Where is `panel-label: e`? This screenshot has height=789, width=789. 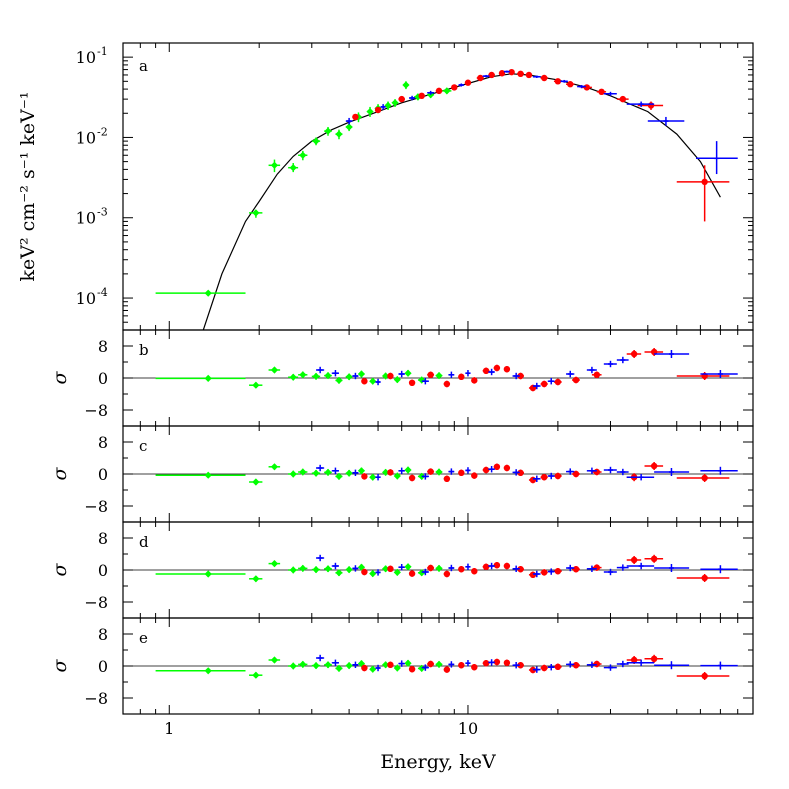
panel-label: e is located at coordinates (143, 638).